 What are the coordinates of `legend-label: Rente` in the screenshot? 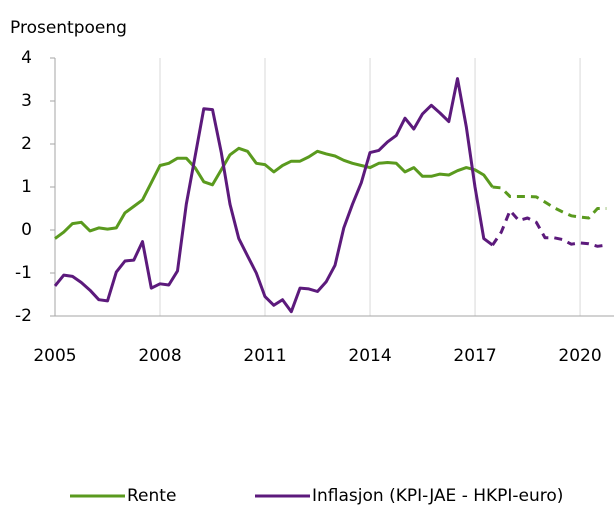 It's located at (151, 496).